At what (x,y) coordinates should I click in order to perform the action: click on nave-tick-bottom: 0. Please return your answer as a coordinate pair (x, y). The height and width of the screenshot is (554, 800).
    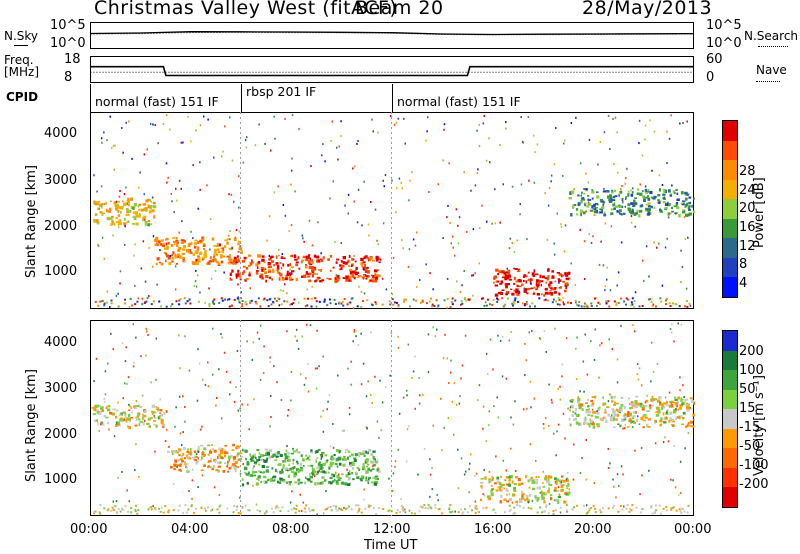
    Looking at the image, I should click on (710, 77).